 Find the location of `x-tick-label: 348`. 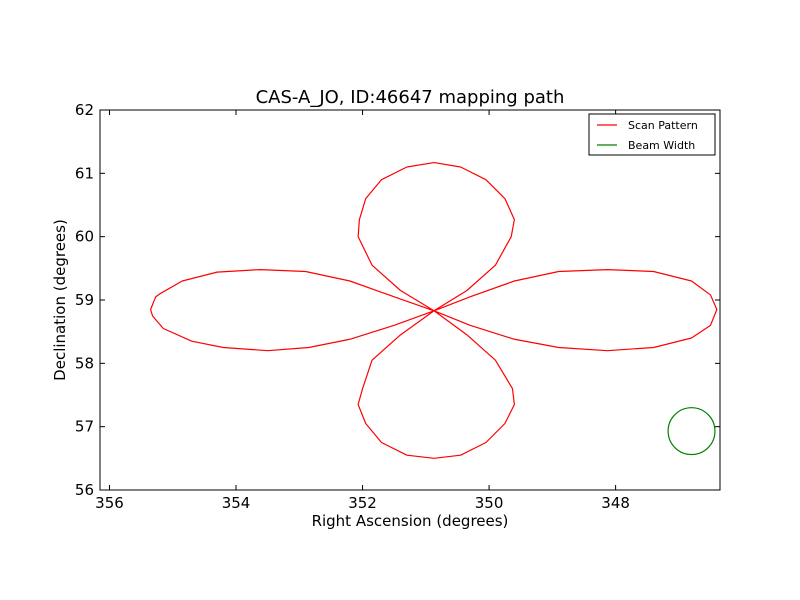

x-tick-label: 348 is located at coordinates (615, 503).